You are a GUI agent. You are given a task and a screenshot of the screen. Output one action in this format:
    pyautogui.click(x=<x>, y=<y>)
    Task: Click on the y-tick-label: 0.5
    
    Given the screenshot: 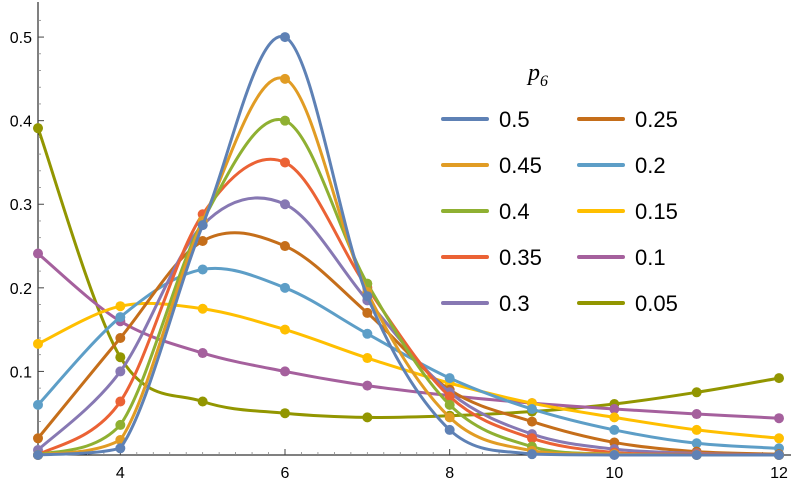 What is the action you would take?
    pyautogui.click(x=21, y=38)
    